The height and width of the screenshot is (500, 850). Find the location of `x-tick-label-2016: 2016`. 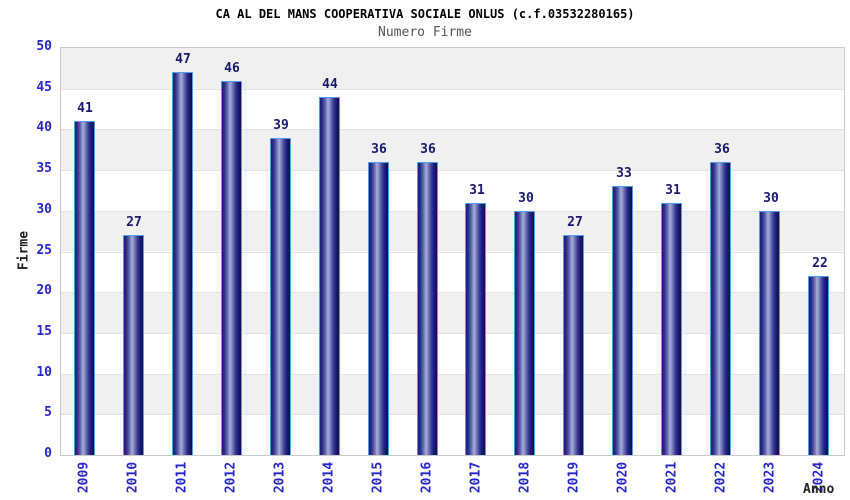

x-tick-label-2016: 2016 is located at coordinates (427, 477).